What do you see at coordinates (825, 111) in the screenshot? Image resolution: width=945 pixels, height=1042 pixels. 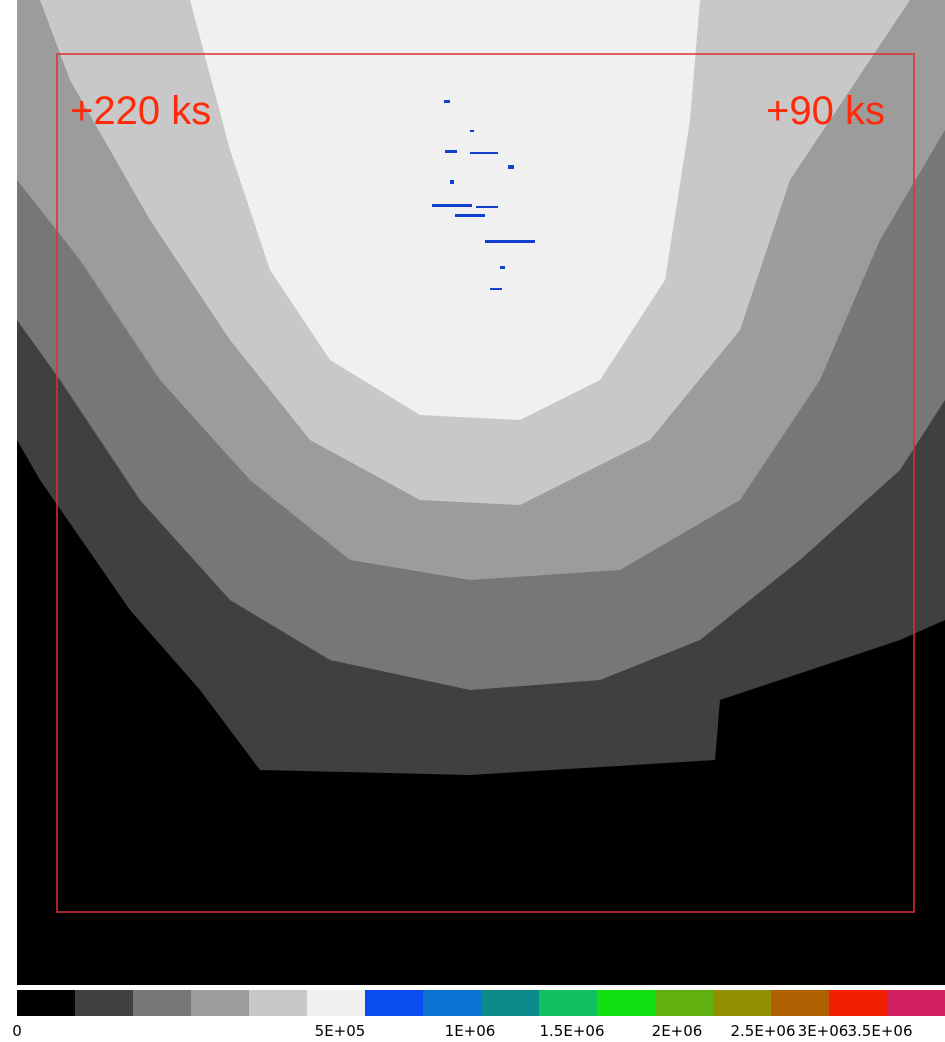 I see `annotation: +90 ks` at bounding box center [825, 111].